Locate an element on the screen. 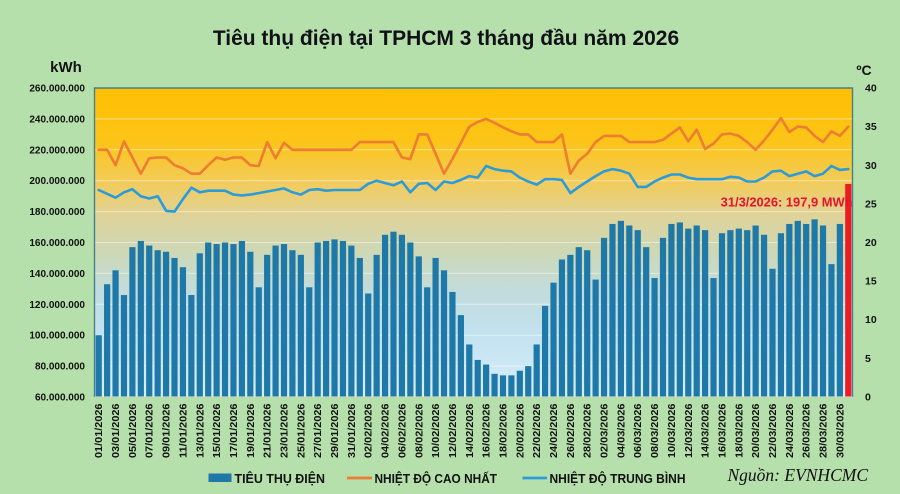 The width and height of the screenshot is (900, 494). svg-text: 05/01/2026 is located at coordinates (133, 430).